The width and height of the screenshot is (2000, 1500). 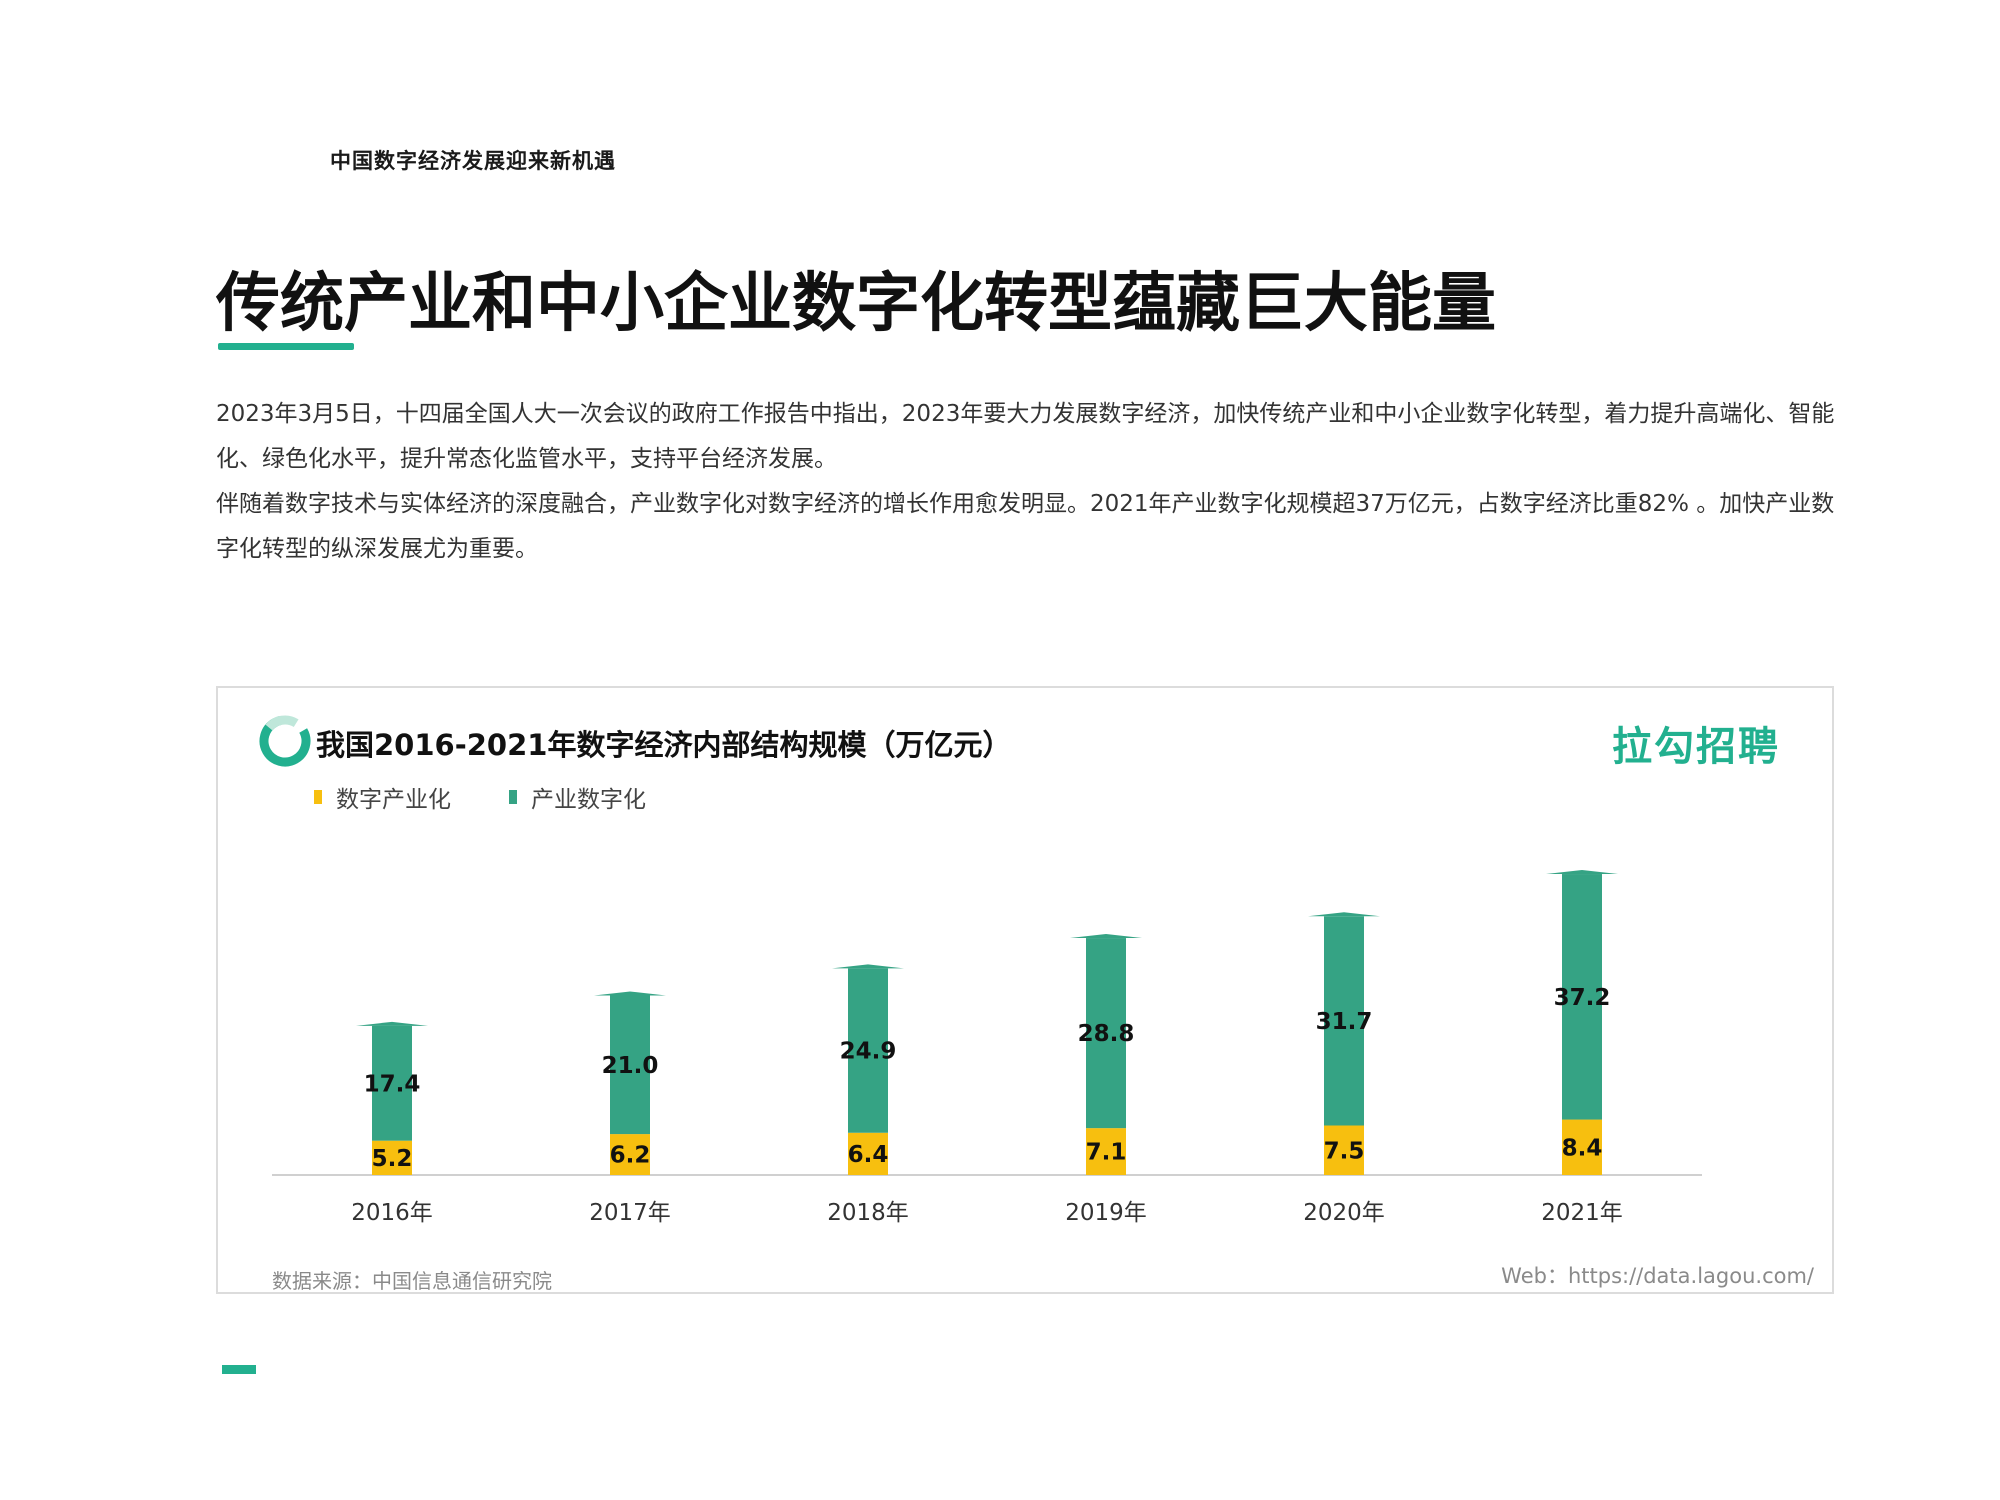 I want to click on x-tick-label: 2017年, so click(x=630, y=1213).